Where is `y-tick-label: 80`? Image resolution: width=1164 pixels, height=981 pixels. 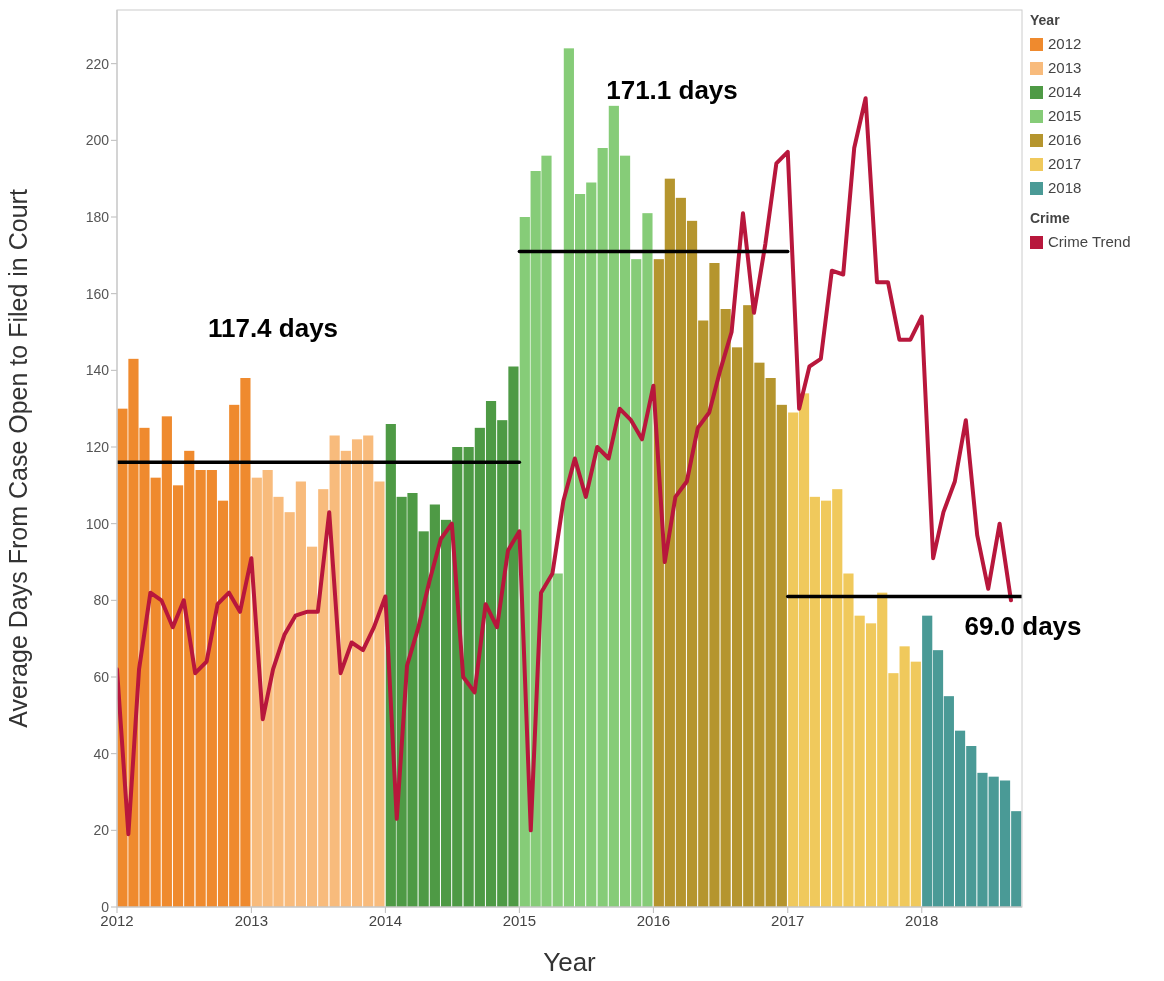
y-tick-label: 80 is located at coordinates (101, 600).